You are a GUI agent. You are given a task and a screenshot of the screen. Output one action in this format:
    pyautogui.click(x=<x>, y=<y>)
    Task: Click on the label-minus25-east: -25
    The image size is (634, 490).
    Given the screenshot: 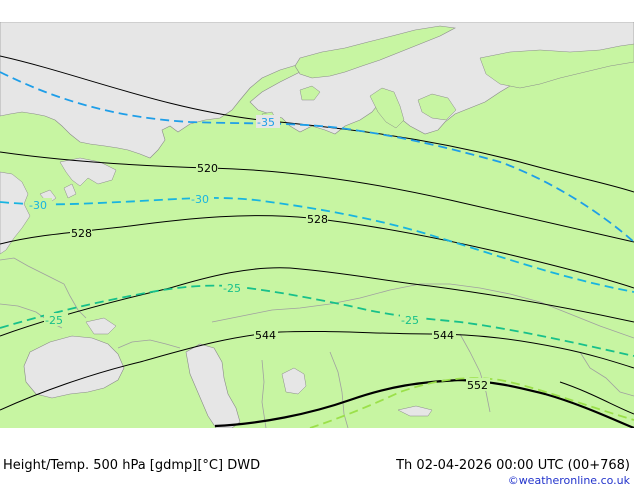 What is the action you would take?
    pyautogui.click(x=410, y=320)
    